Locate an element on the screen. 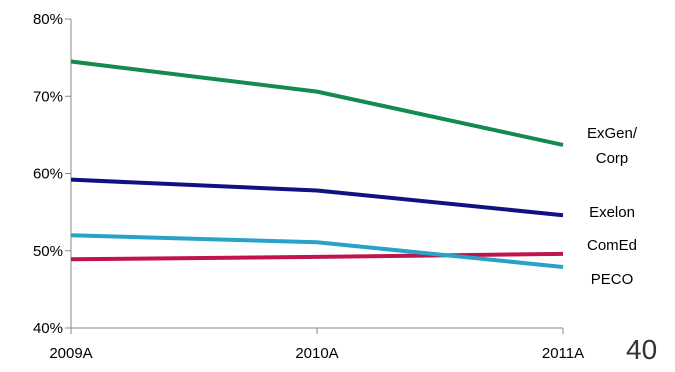 Image resolution: width=675 pixels, height=372 pixels. series-line-peco is located at coordinates (317, 251).